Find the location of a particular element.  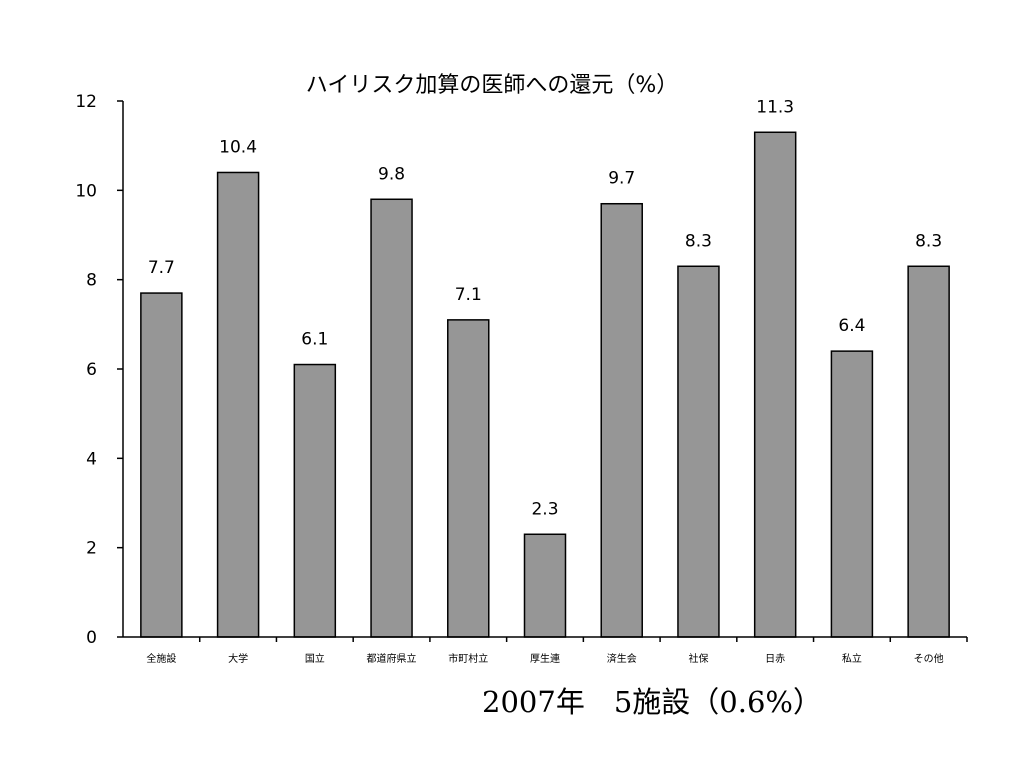

y-tick-label: 8 is located at coordinates (91, 281).